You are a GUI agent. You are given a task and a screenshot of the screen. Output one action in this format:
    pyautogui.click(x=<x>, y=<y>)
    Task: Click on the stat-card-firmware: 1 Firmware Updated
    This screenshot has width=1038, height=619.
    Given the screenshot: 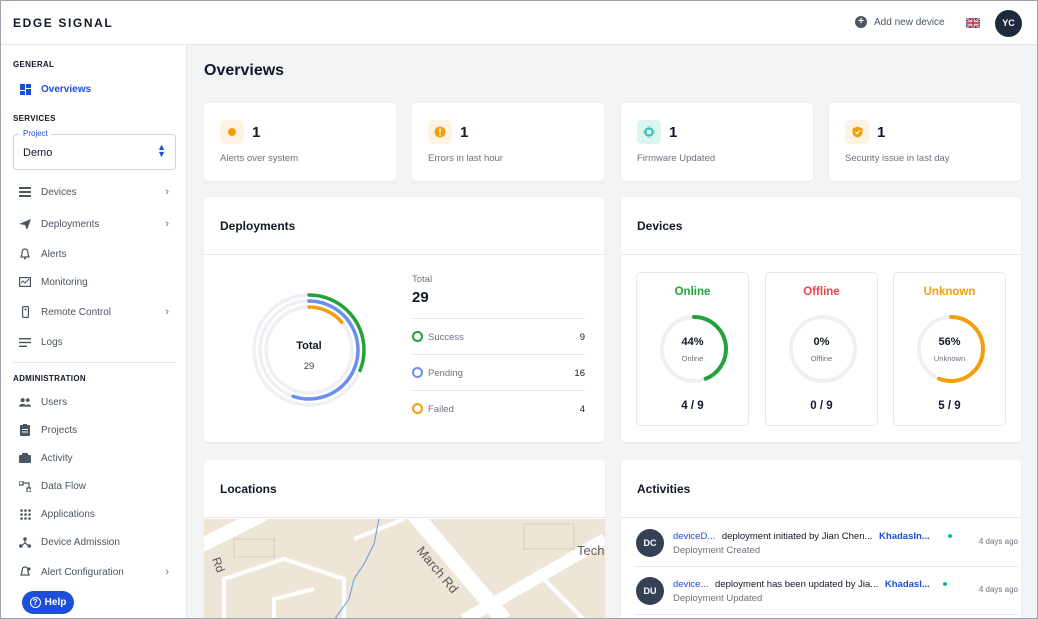 What is the action you would take?
    pyautogui.click(x=717, y=142)
    